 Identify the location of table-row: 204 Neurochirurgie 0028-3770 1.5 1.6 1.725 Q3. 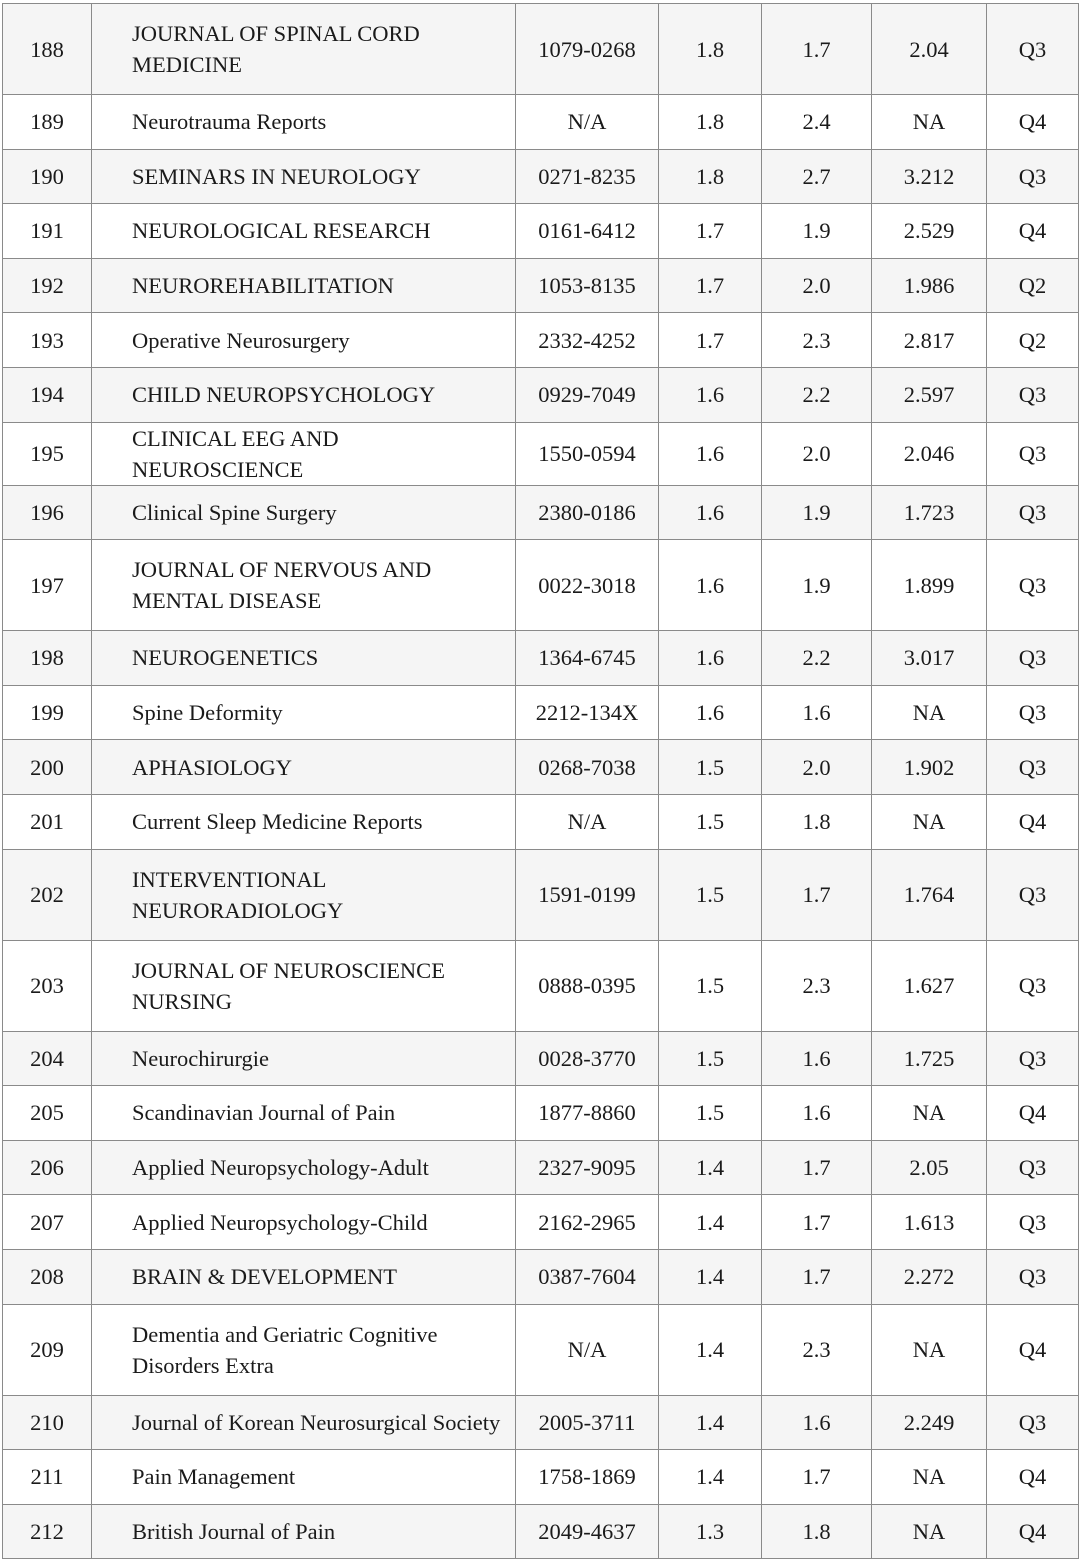
(540, 1058).